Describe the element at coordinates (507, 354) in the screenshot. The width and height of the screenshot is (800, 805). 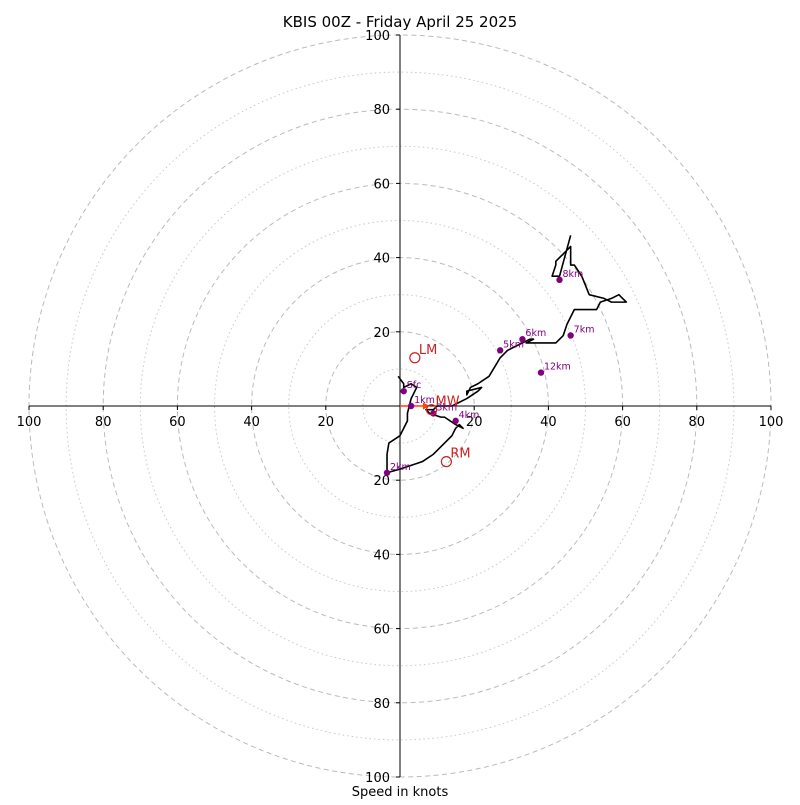
I see `hodograph-line` at that location.